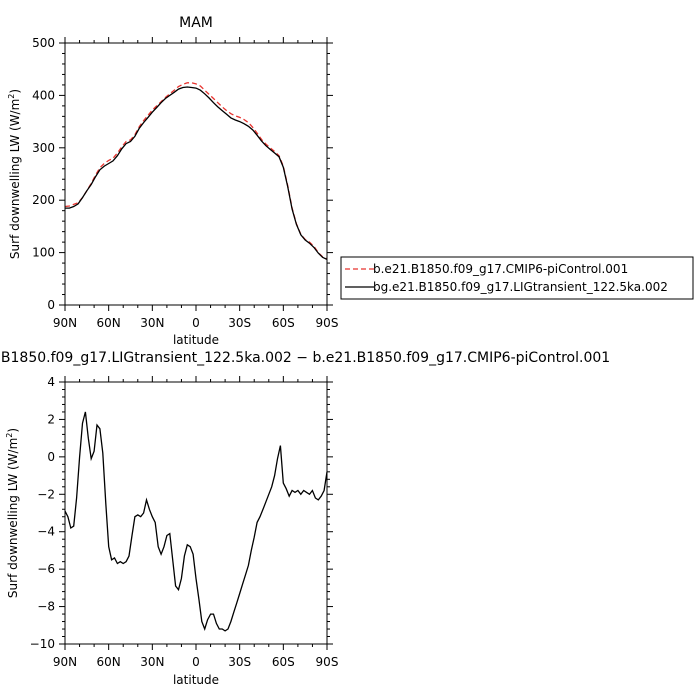 Image resolution: width=700 pixels, height=700 pixels. I want to click on bottom-y-axis-label: Surf downwelling LW (W/m2), so click(12, 513).